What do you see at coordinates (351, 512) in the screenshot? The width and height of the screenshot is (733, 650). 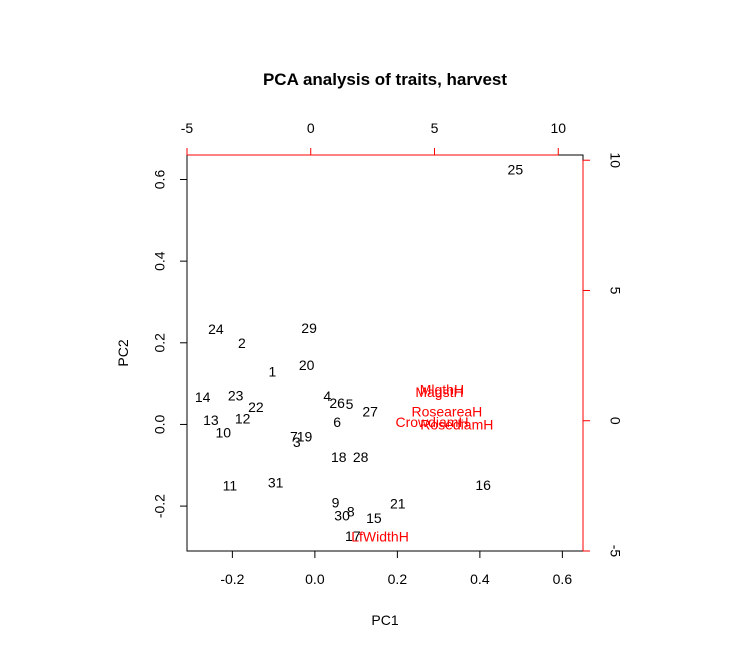 I see `point-label: 8` at bounding box center [351, 512].